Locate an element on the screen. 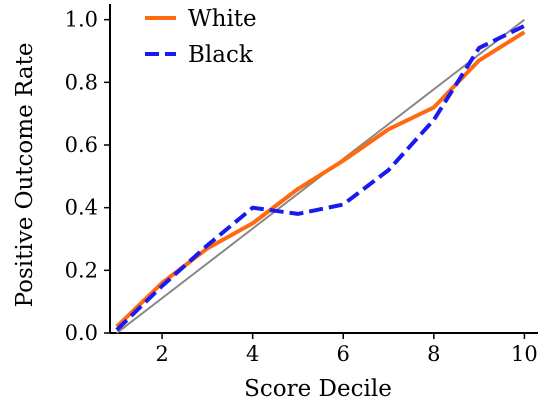 This screenshot has width=538, height=404. y-tick-label: 1.0 is located at coordinates (81, 20).